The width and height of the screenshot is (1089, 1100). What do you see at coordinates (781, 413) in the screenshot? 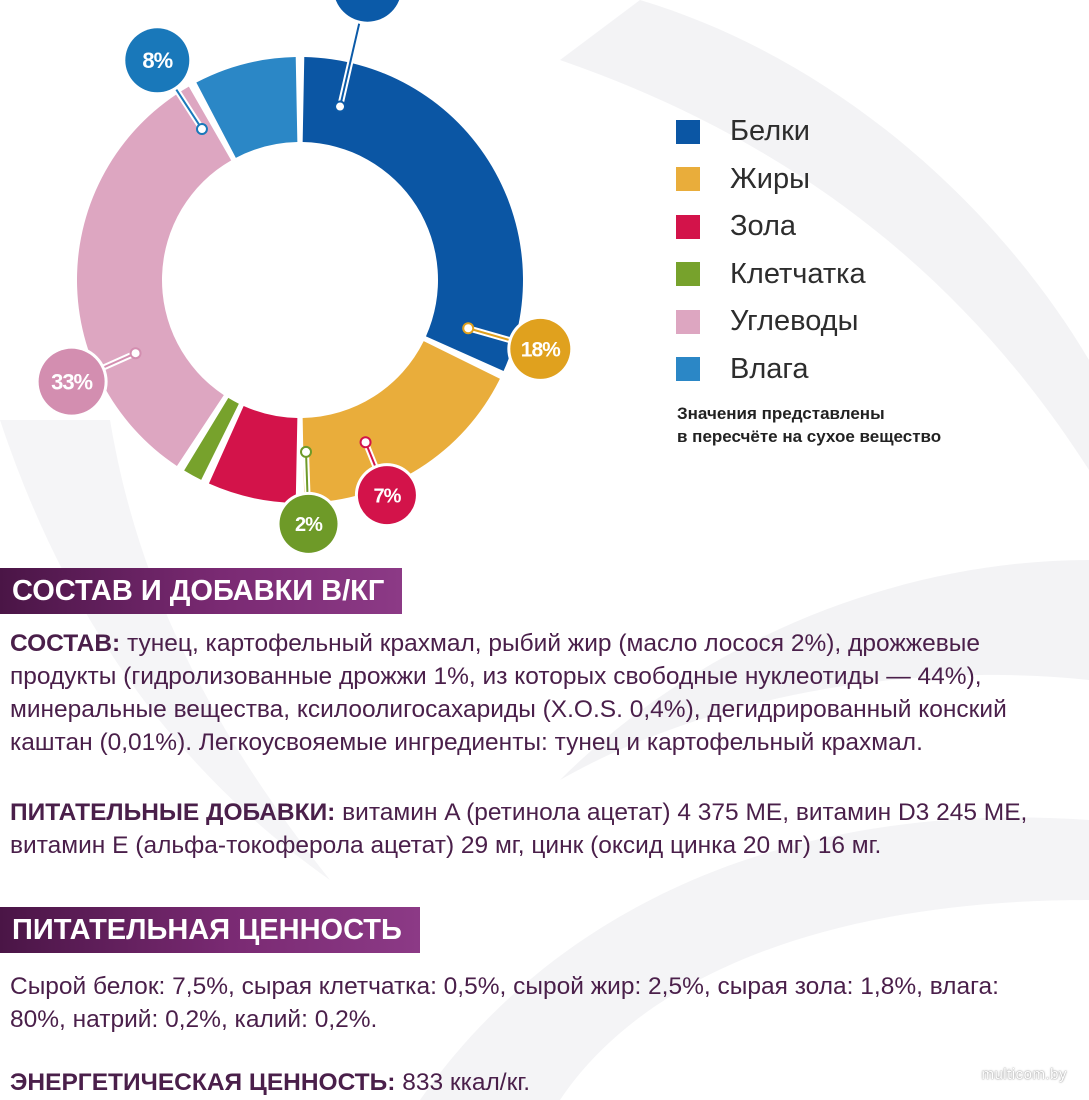
I see `chart-note-line: Значения представлены` at bounding box center [781, 413].